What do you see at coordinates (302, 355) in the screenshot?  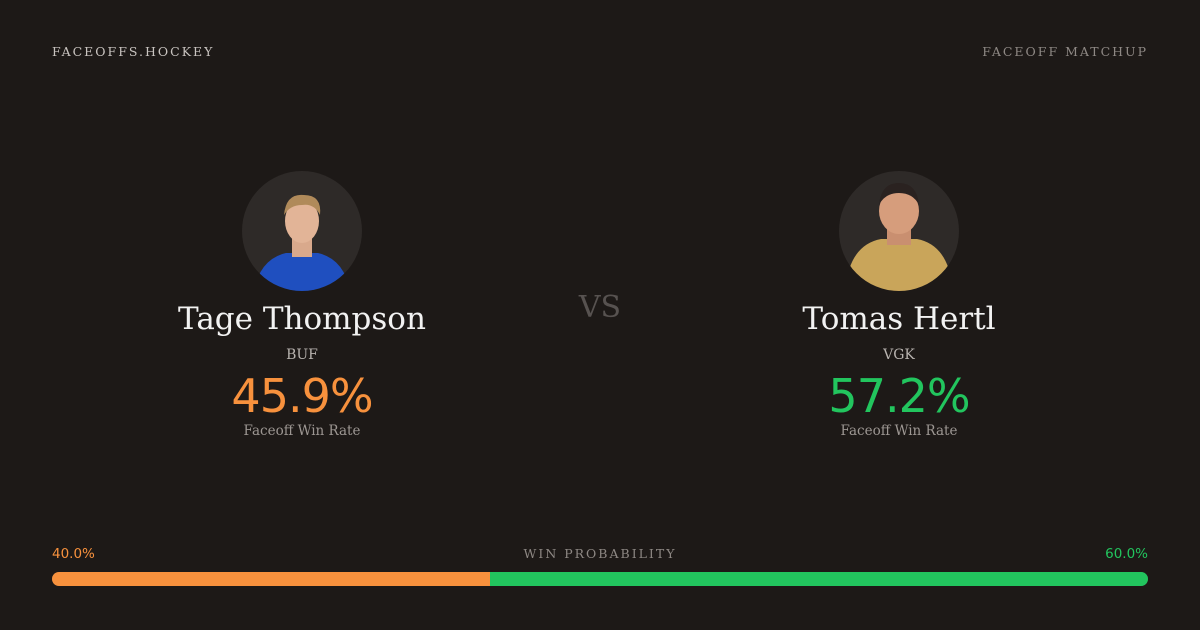 I see `team: BUF` at bounding box center [302, 355].